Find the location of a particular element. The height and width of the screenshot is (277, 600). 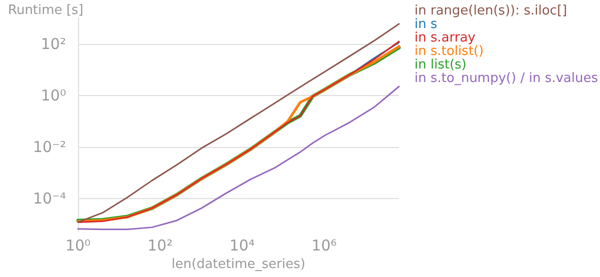

series-label: in s.array is located at coordinates (445, 38).